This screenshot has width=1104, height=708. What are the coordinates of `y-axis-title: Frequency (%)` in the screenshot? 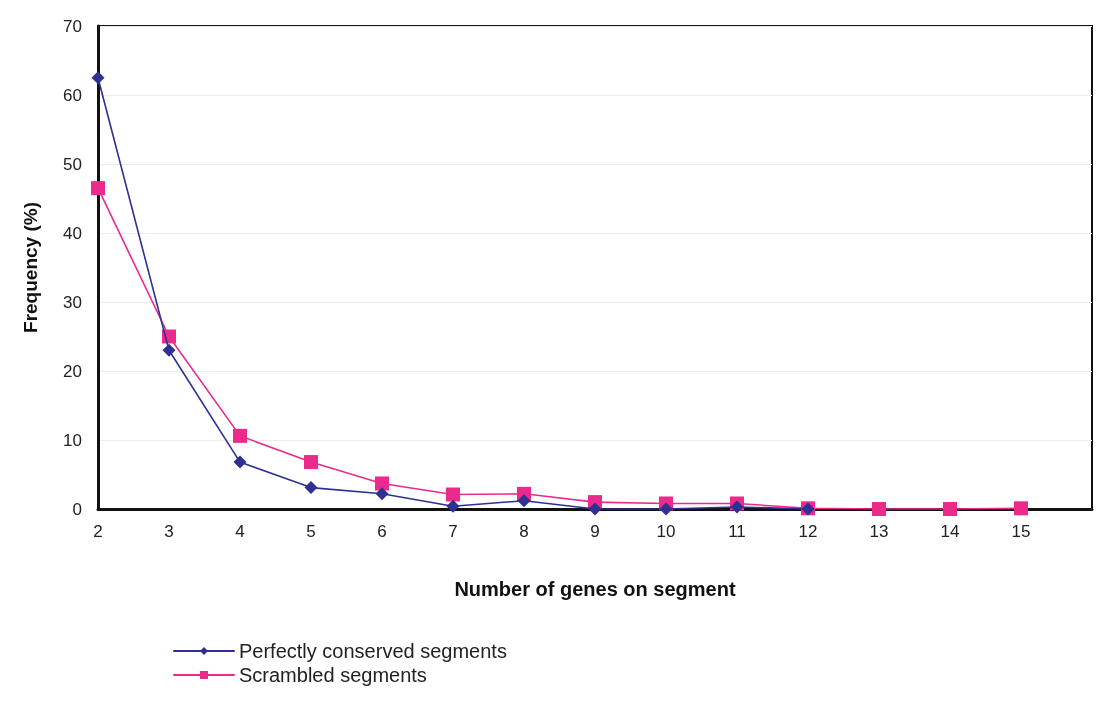 It's located at (30, 267).